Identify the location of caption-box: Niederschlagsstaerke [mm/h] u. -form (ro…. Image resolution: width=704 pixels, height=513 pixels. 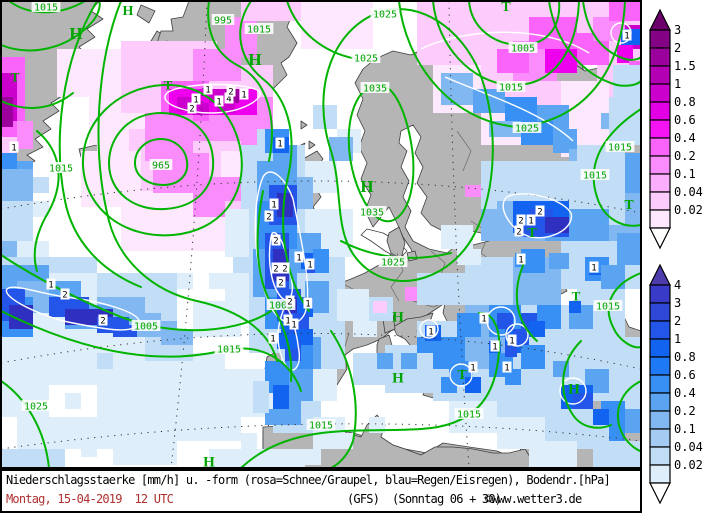
(321, 491).